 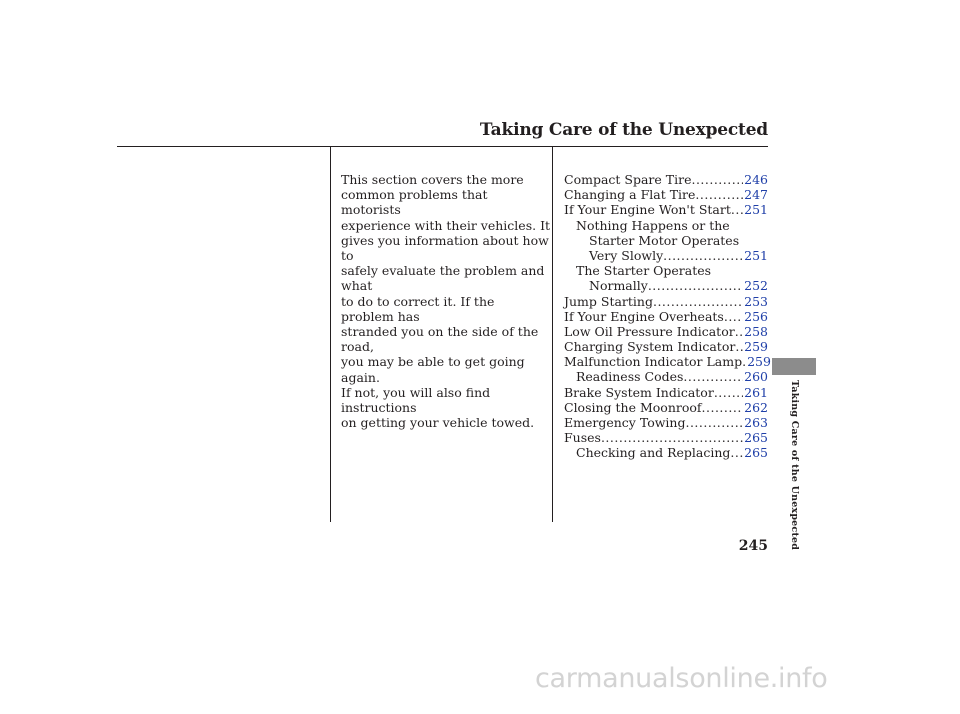 I want to click on toc-page-link: 247, so click(x=756, y=195).